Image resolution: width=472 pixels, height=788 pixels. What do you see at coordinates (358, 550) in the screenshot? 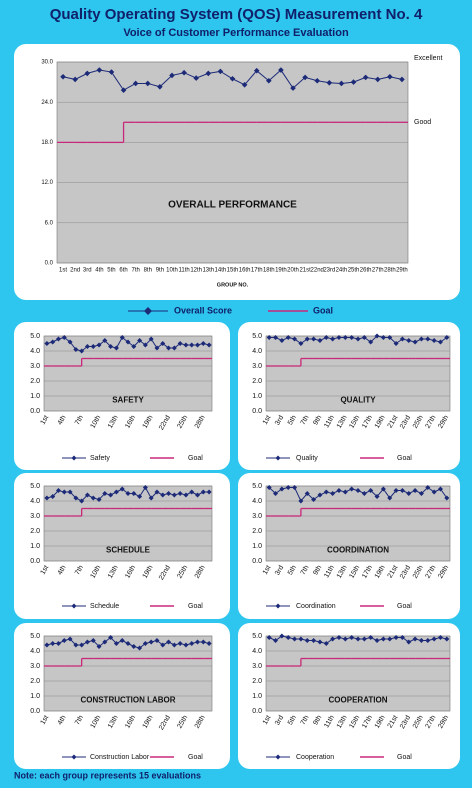
I see `chart-title: COORDINATION` at bounding box center [358, 550].